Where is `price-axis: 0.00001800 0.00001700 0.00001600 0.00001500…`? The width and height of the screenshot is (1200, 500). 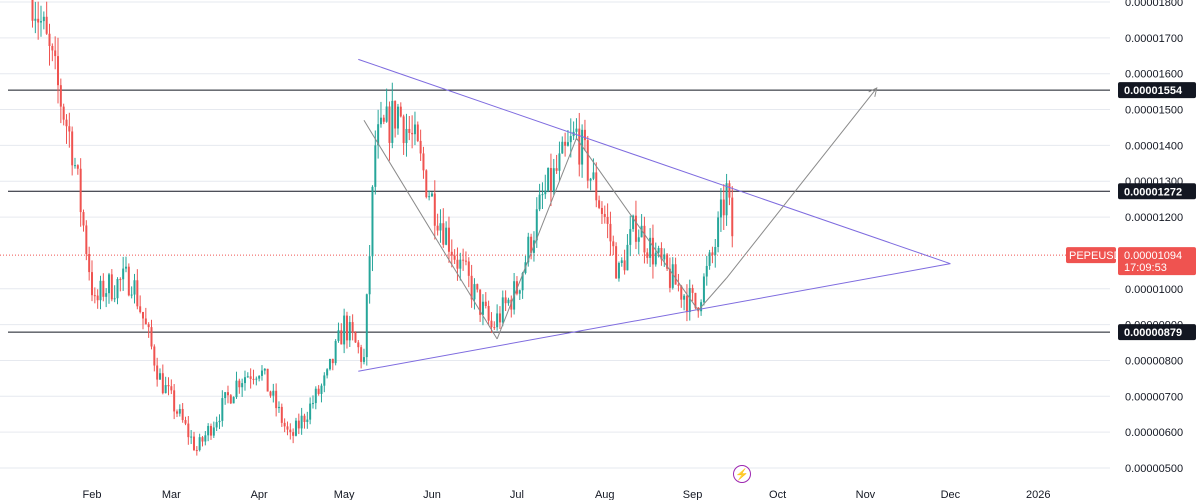
price-axis: 0.00001800 0.00001700 0.00001600 0.00001500… is located at coordinates (1154, 237).